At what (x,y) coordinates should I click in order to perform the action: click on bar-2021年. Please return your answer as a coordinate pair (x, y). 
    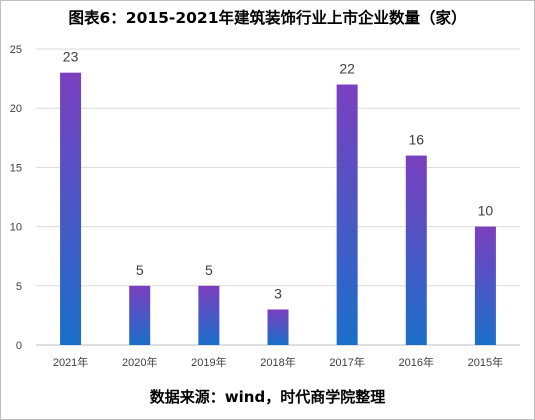
    Looking at the image, I should click on (71, 209).